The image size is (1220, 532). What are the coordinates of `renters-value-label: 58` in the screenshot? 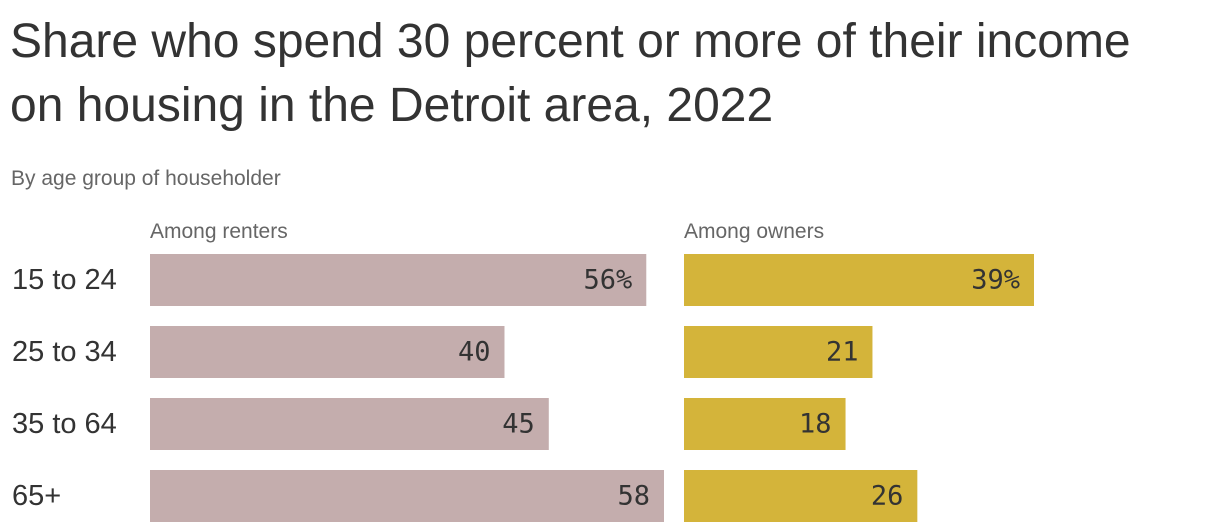 It's located at (633, 496).